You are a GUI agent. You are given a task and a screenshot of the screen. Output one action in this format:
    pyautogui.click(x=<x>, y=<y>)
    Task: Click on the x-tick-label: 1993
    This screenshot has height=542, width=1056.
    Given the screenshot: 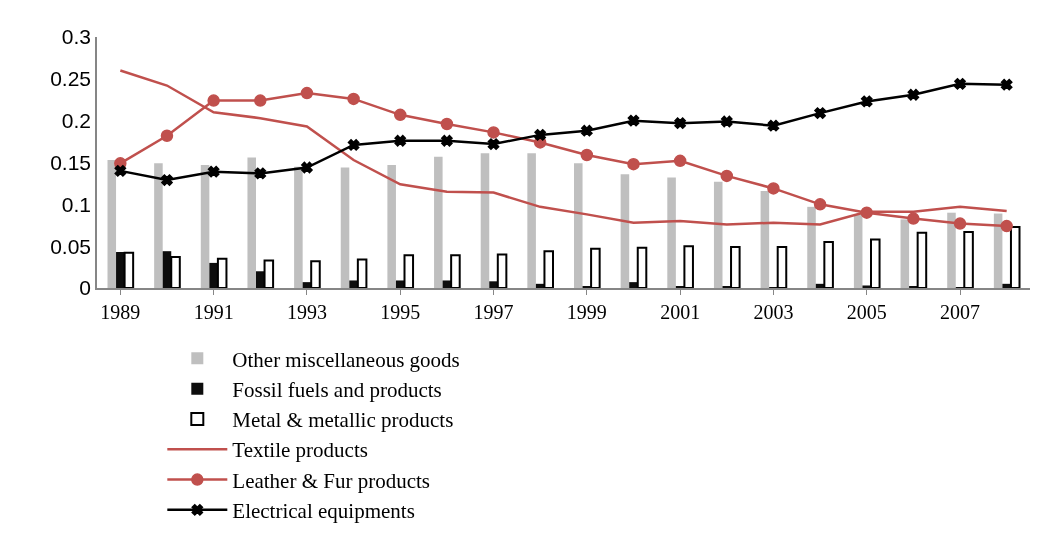 What is the action you would take?
    pyautogui.click(x=306, y=311)
    